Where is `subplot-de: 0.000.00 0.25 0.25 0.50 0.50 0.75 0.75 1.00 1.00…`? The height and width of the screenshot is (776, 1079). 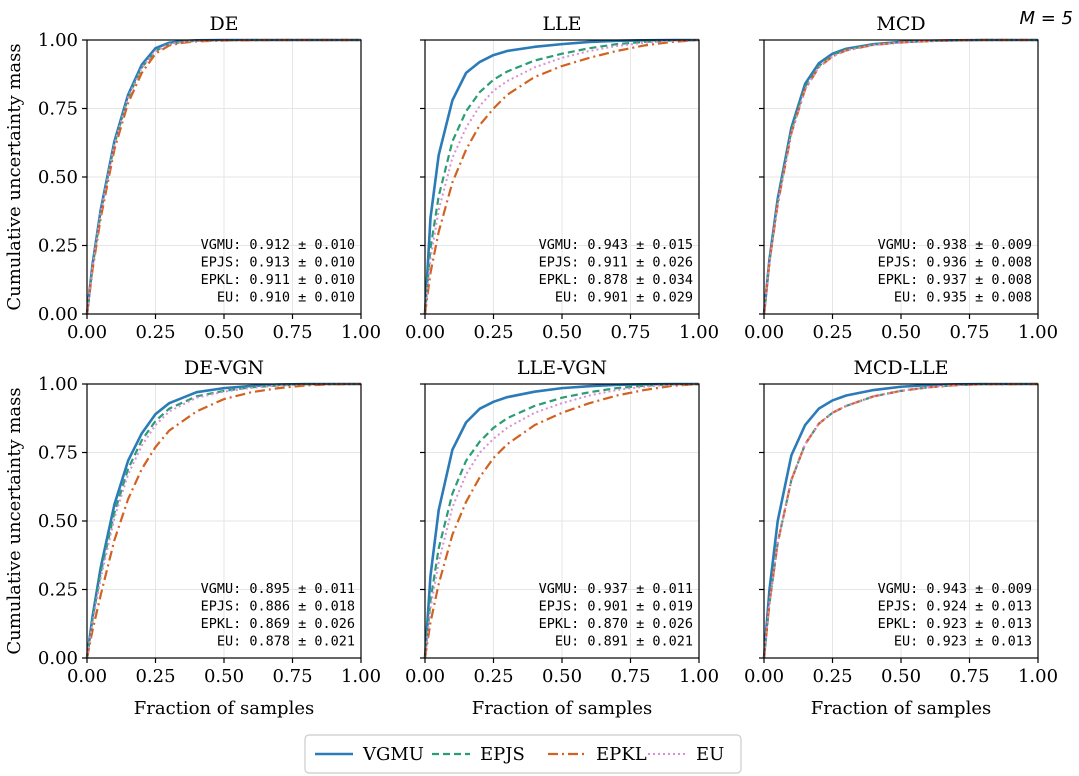
subplot-de: 0.000.00 0.25 0.25 0.50 0.50 0.75 0.75 1.00 1.00… is located at coordinates (192, 178).